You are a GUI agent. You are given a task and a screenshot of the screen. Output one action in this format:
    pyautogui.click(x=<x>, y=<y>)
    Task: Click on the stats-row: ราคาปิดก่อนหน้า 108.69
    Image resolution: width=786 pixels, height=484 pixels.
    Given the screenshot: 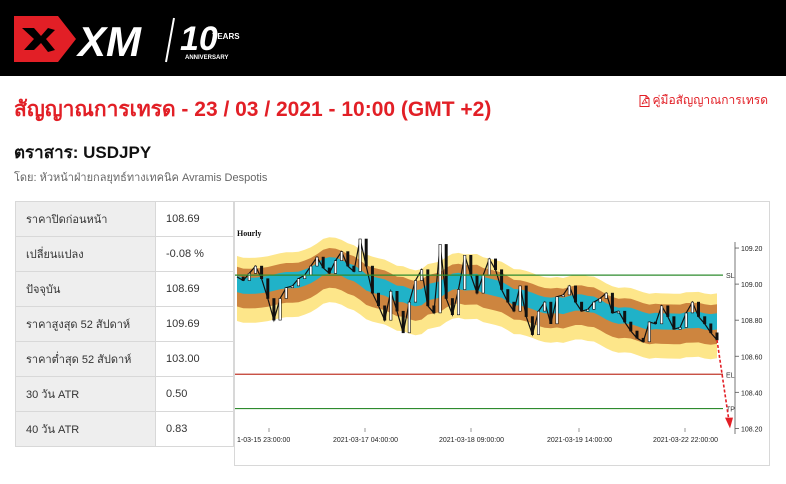 What is the action you would take?
    pyautogui.click(x=124, y=219)
    